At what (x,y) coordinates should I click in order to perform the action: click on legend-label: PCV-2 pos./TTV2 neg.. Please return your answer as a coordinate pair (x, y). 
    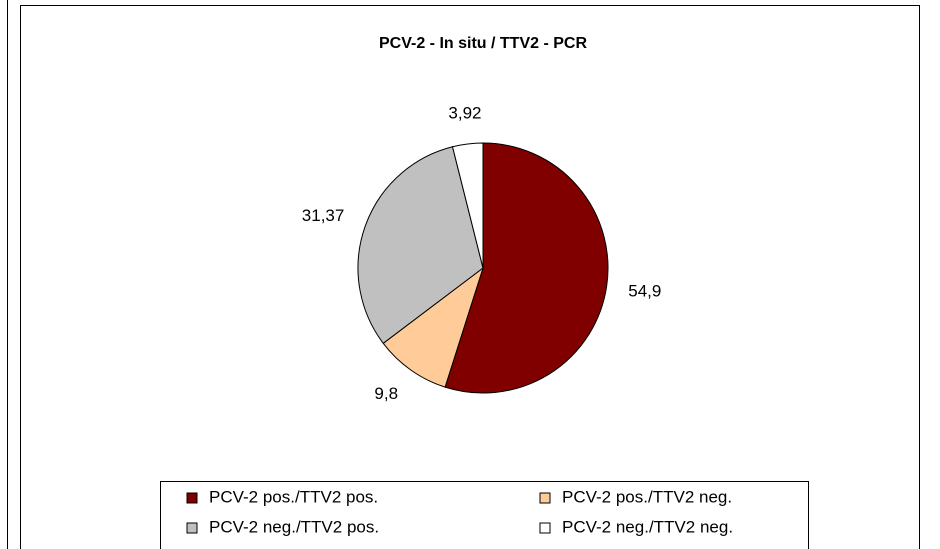
    Looking at the image, I should click on (647, 496).